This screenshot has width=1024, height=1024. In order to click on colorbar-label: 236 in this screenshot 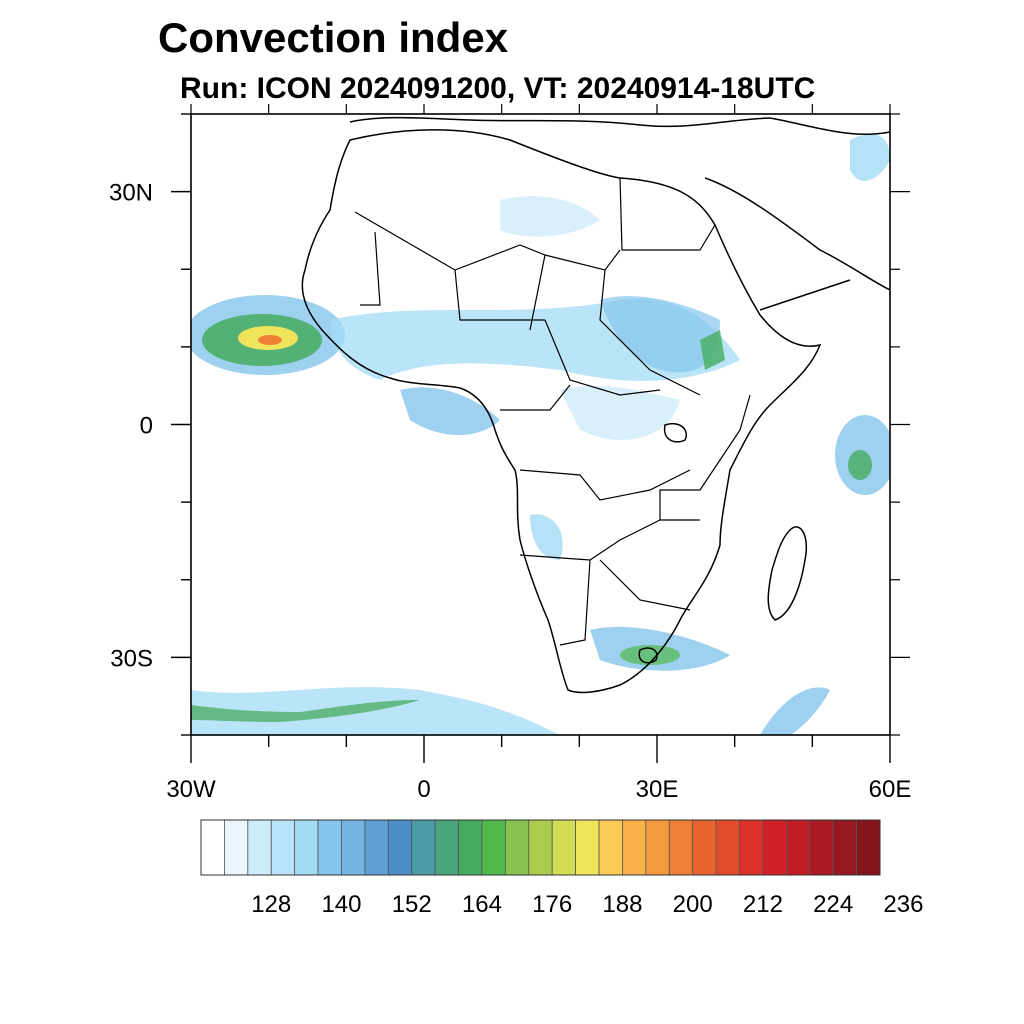, I will do `click(903, 904)`.